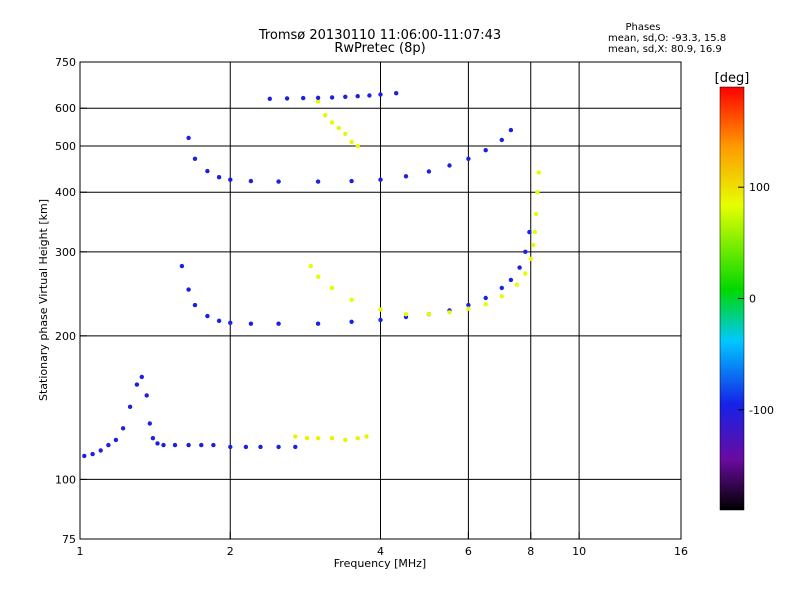 The height and width of the screenshot is (600, 800). I want to click on x-tick-label: 4, so click(380, 551).